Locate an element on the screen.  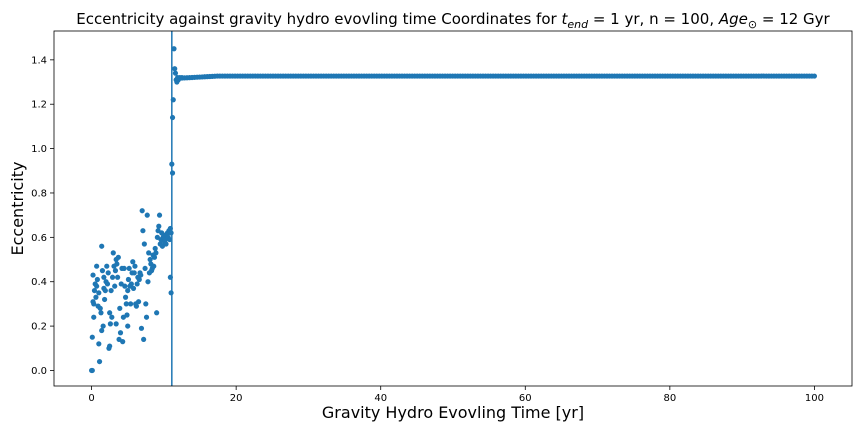
x-axis-ticks: 0 20 40 60 80 100 is located at coordinates (456, 395).